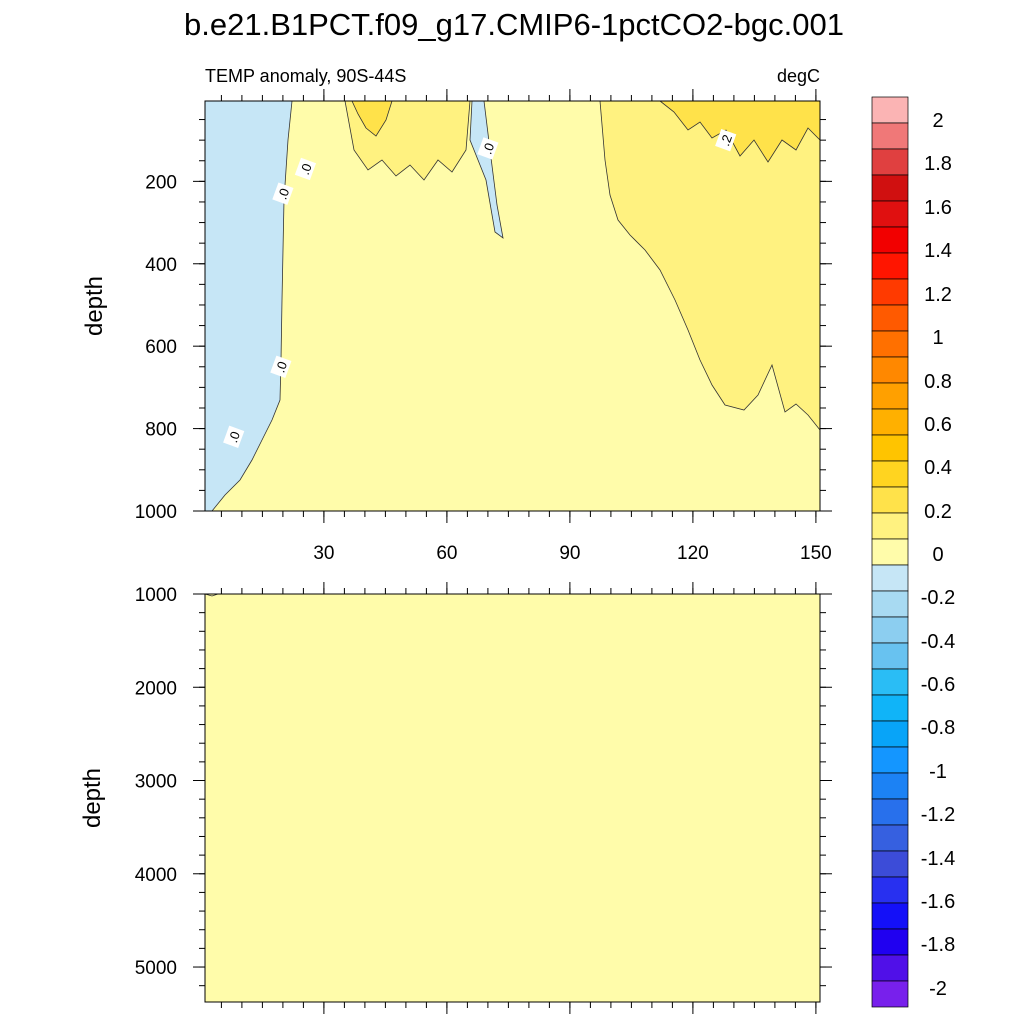 The height and width of the screenshot is (1024, 1024). I want to click on upper-panel-y-axis-label: depth, so click(94, 306).